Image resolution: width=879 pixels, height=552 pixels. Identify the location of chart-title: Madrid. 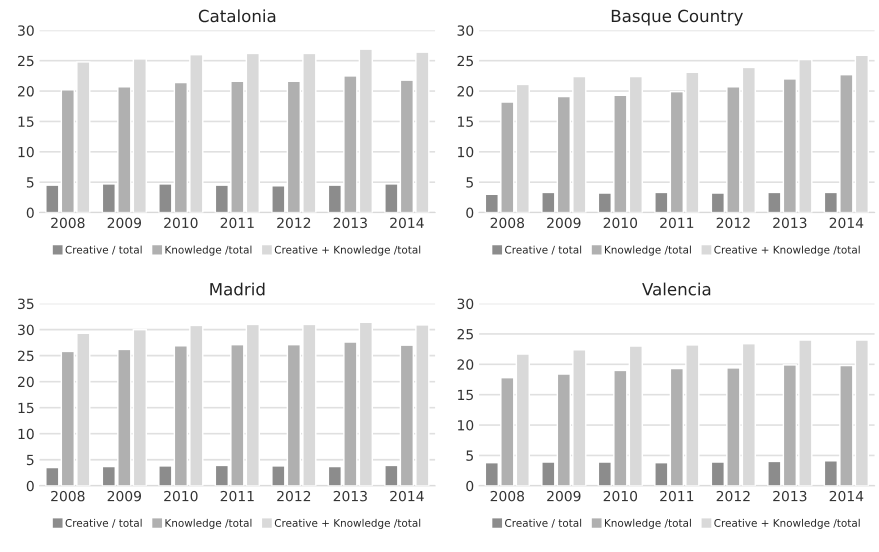
(237, 289).